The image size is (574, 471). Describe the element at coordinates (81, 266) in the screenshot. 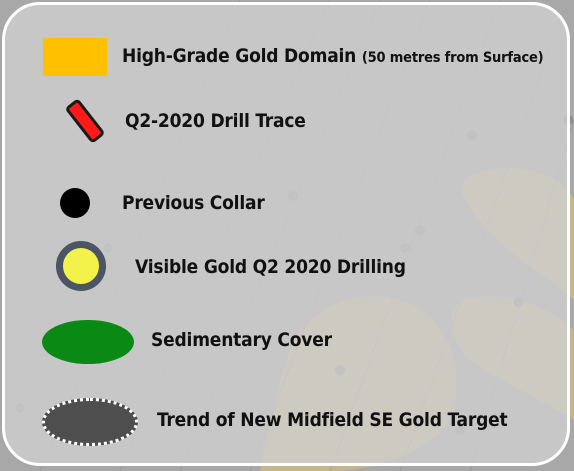

I see `yellow-circle-icon` at that location.